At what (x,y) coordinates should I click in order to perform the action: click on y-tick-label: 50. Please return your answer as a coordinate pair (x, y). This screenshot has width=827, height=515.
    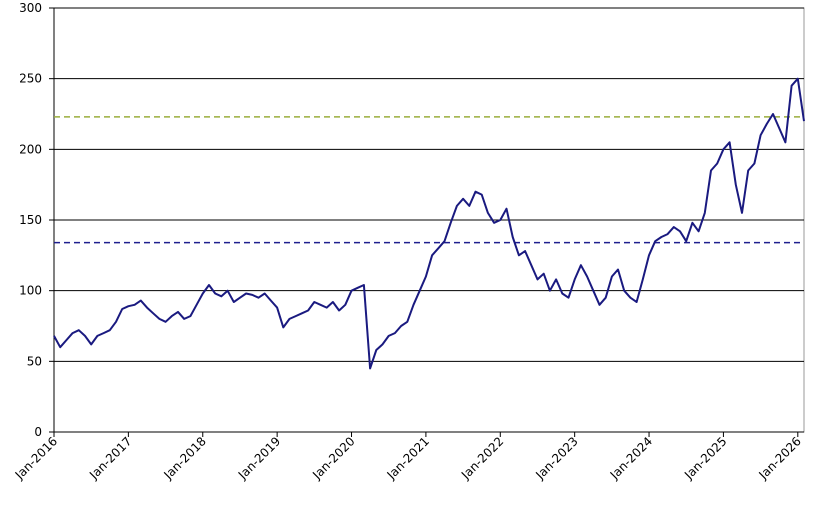
    Looking at the image, I should click on (34, 361).